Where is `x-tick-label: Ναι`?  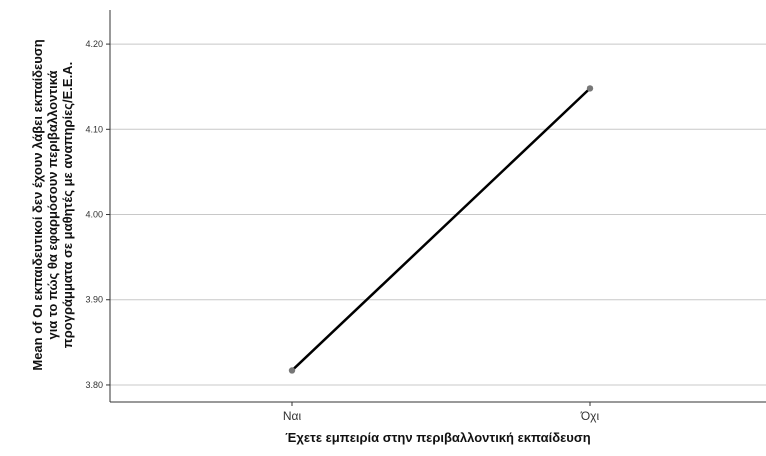
x-tick-label: Ναι is located at coordinates (292, 416).